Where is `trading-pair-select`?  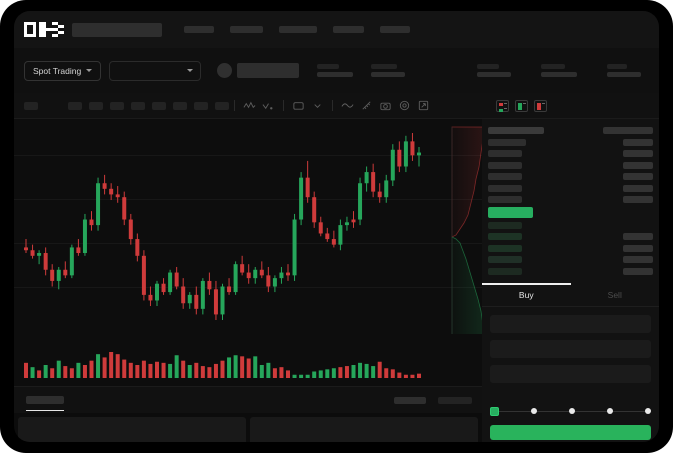
trading-pair-select is located at coordinates (155, 70).